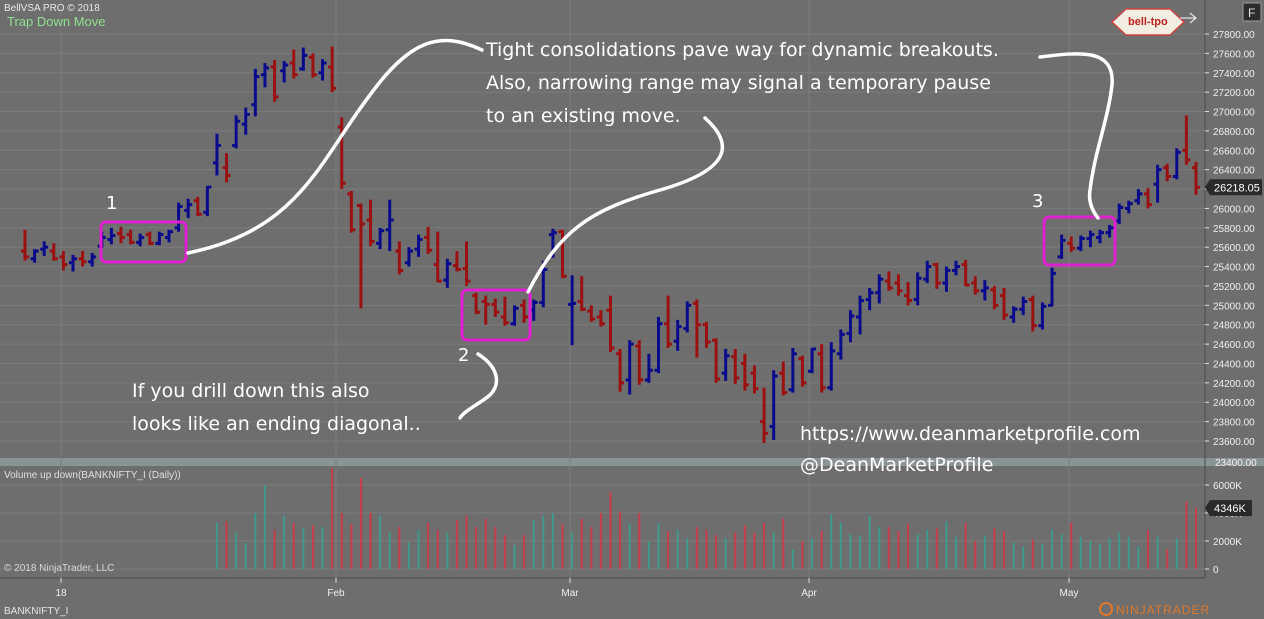 The height and width of the screenshot is (619, 1264). I want to click on price-tick-label: 25200.00, so click(1234, 287).